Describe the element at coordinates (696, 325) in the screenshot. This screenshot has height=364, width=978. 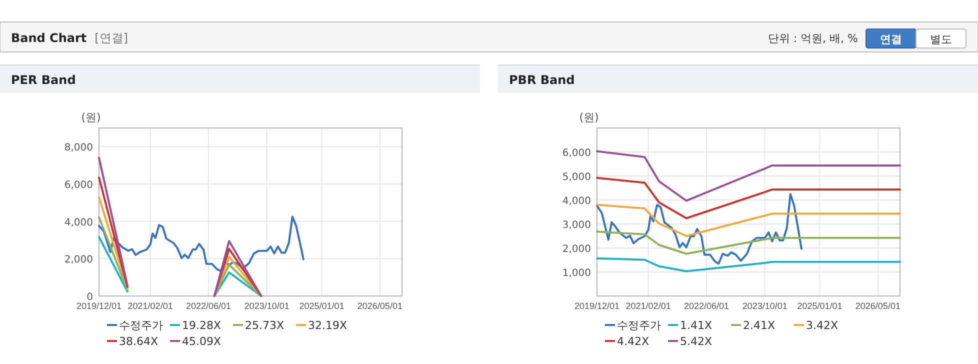
I see `legend-label: 1.41X` at that location.